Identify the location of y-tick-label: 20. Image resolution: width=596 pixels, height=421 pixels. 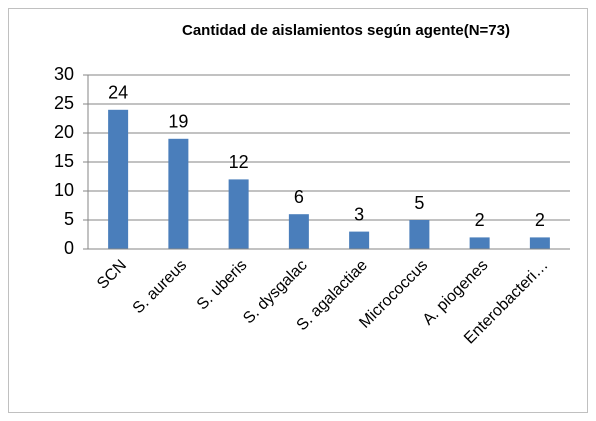
(64, 132).